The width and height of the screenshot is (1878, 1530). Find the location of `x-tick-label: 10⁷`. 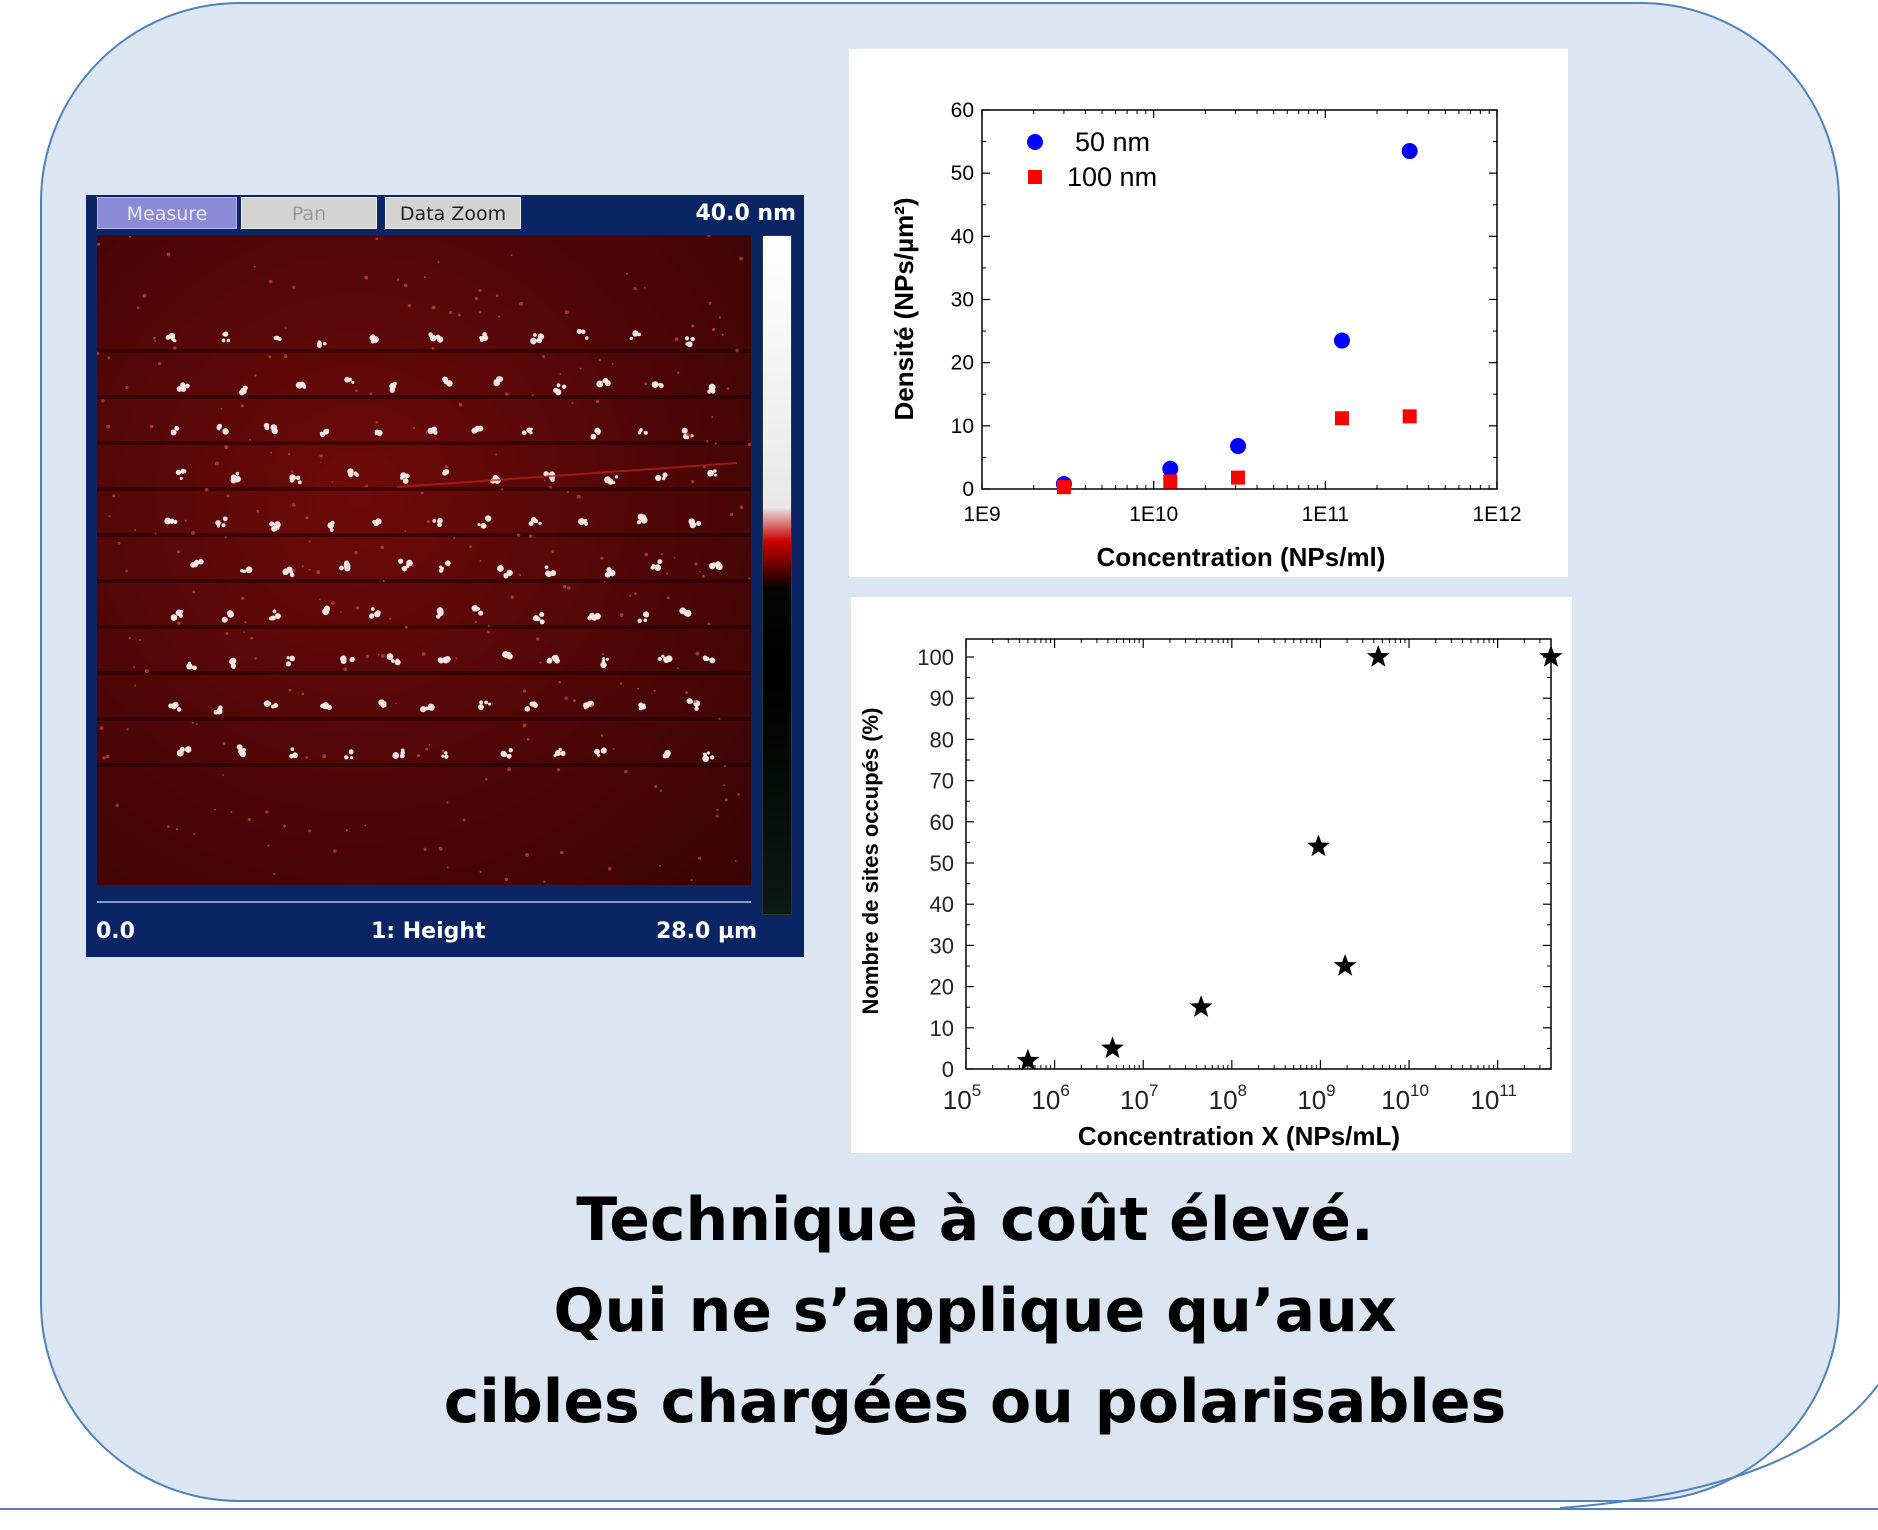

x-tick-label: 10⁷ is located at coordinates (1139, 1098).